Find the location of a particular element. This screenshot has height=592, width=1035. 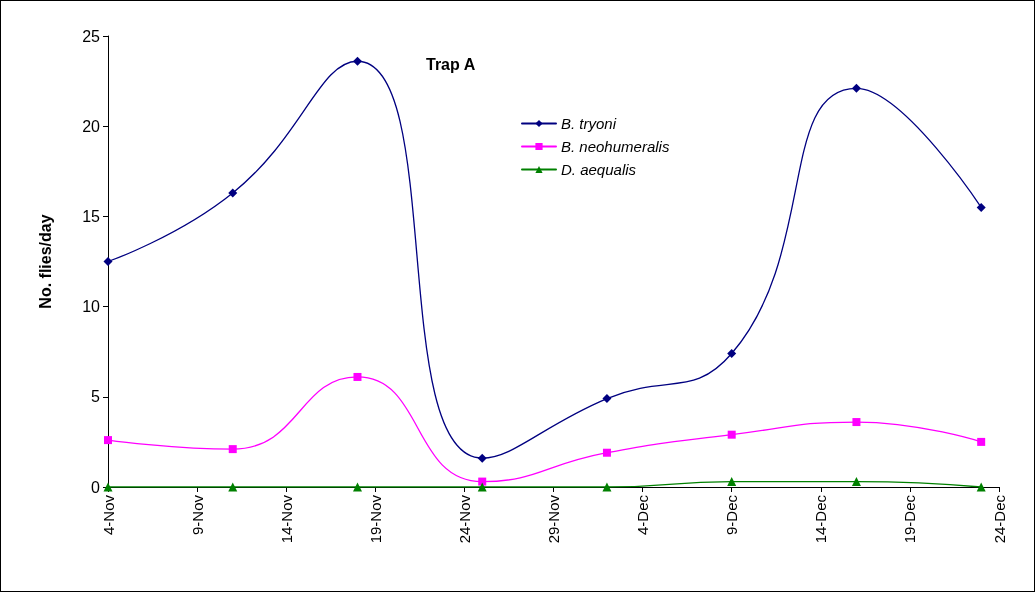

y-tick-label: 10 is located at coordinates (91, 307).